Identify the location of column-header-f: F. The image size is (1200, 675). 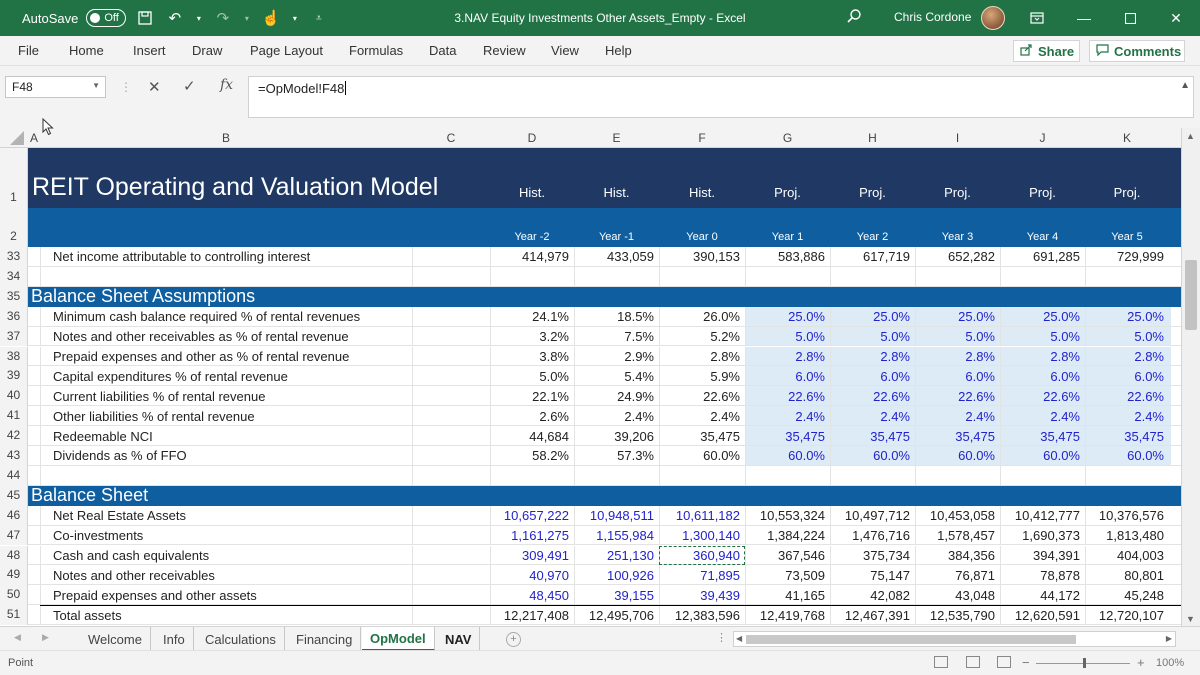
(702, 138).